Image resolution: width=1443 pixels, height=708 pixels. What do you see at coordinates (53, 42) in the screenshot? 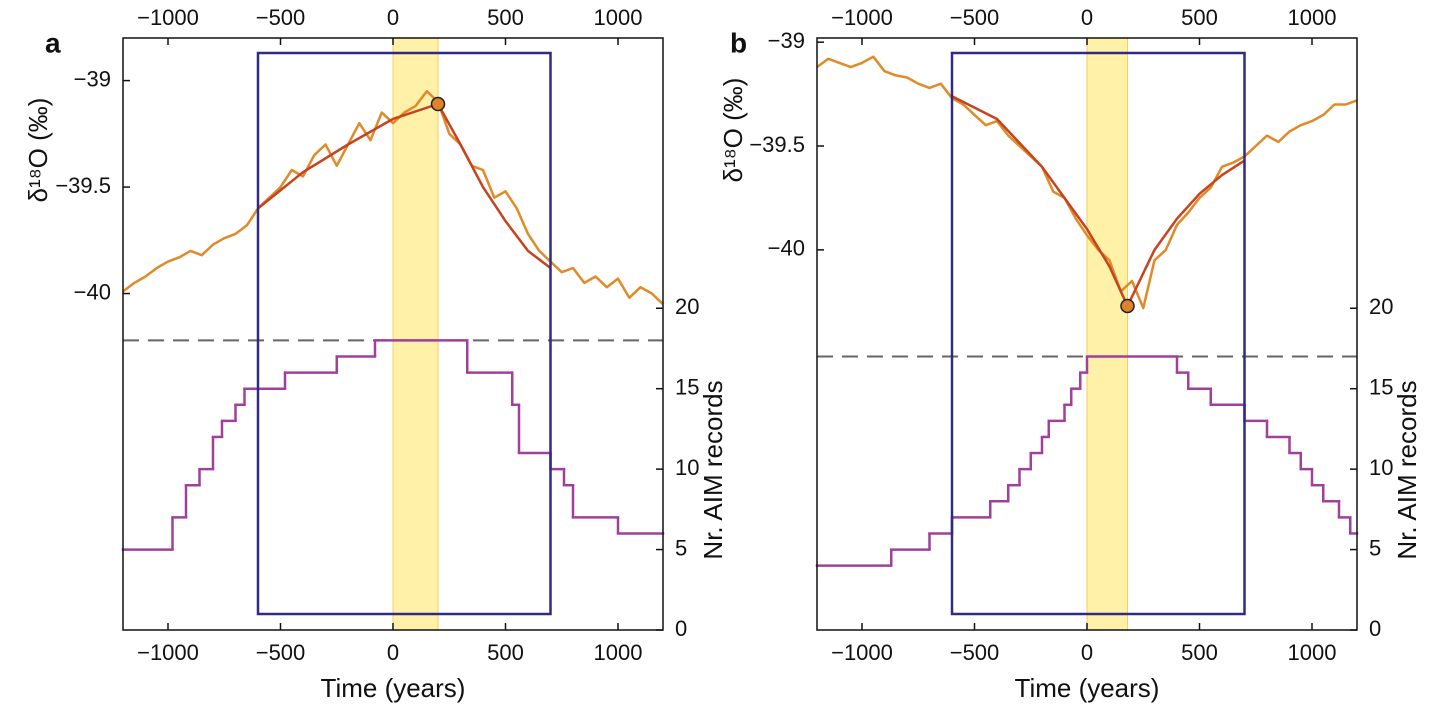
I see `panel-label: a` at bounding box center [53, 42].